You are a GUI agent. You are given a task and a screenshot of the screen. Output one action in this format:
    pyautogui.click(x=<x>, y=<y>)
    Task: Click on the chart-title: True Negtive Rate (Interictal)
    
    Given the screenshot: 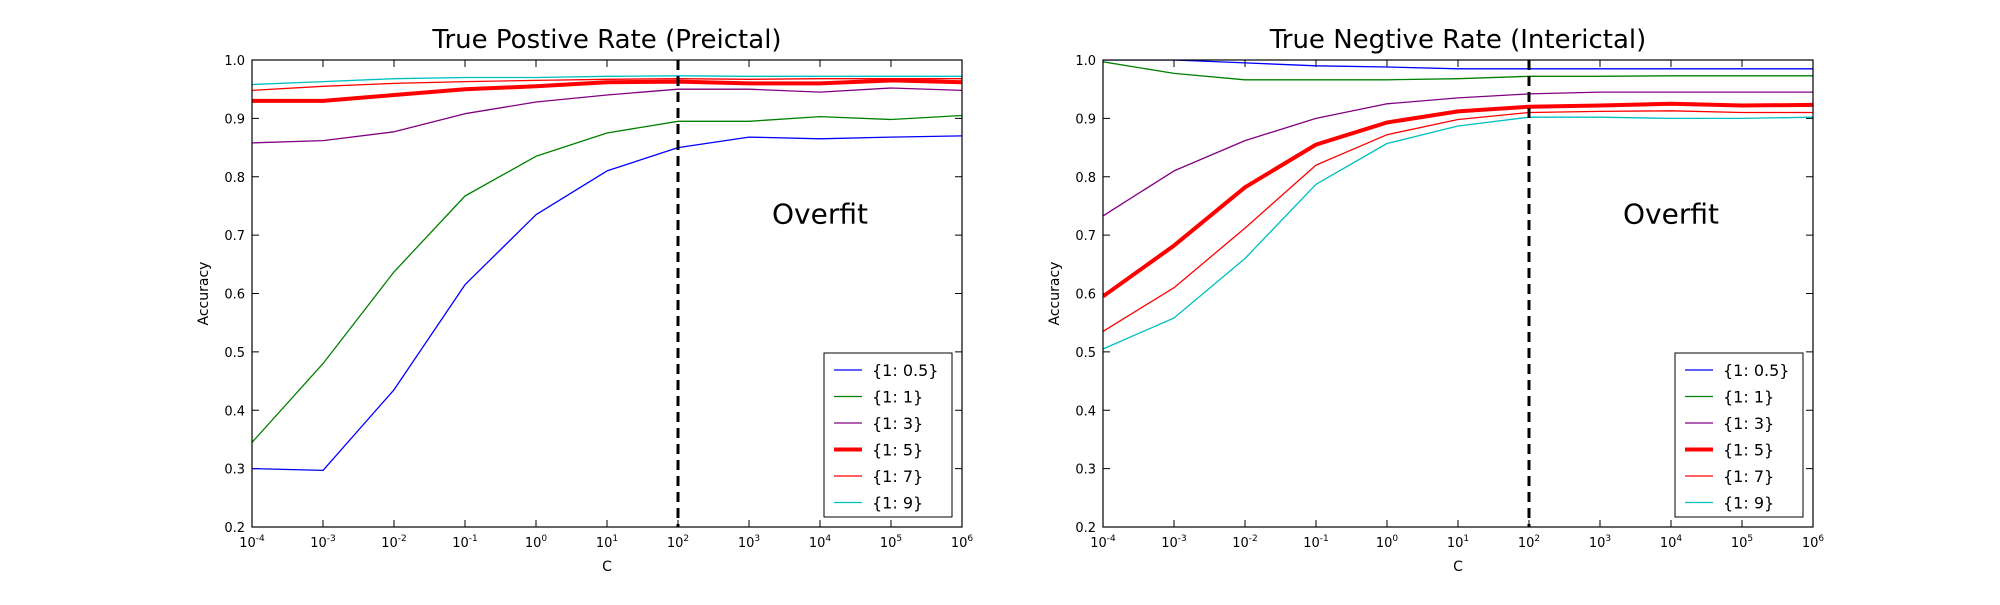 What is the action you would take?
    pyautogui.click(x=1458, y=40)
    